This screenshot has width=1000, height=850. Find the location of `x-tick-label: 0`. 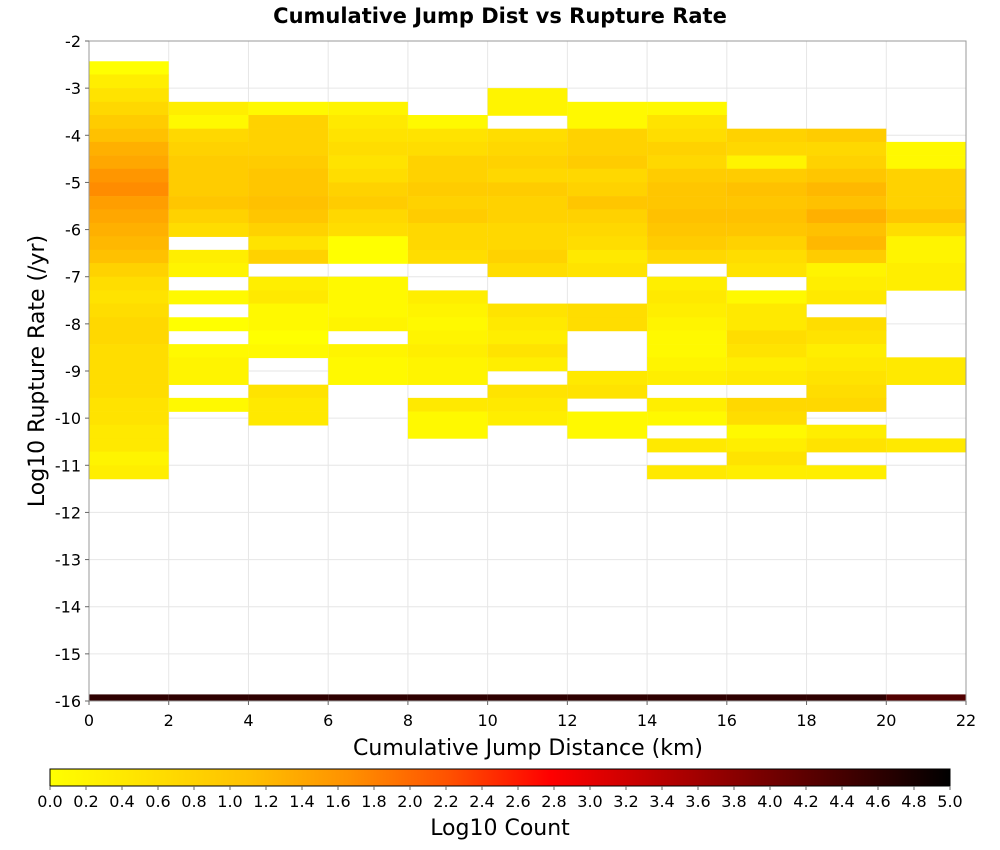

x-tick-label: 0 is located at coordinates (89, 720).